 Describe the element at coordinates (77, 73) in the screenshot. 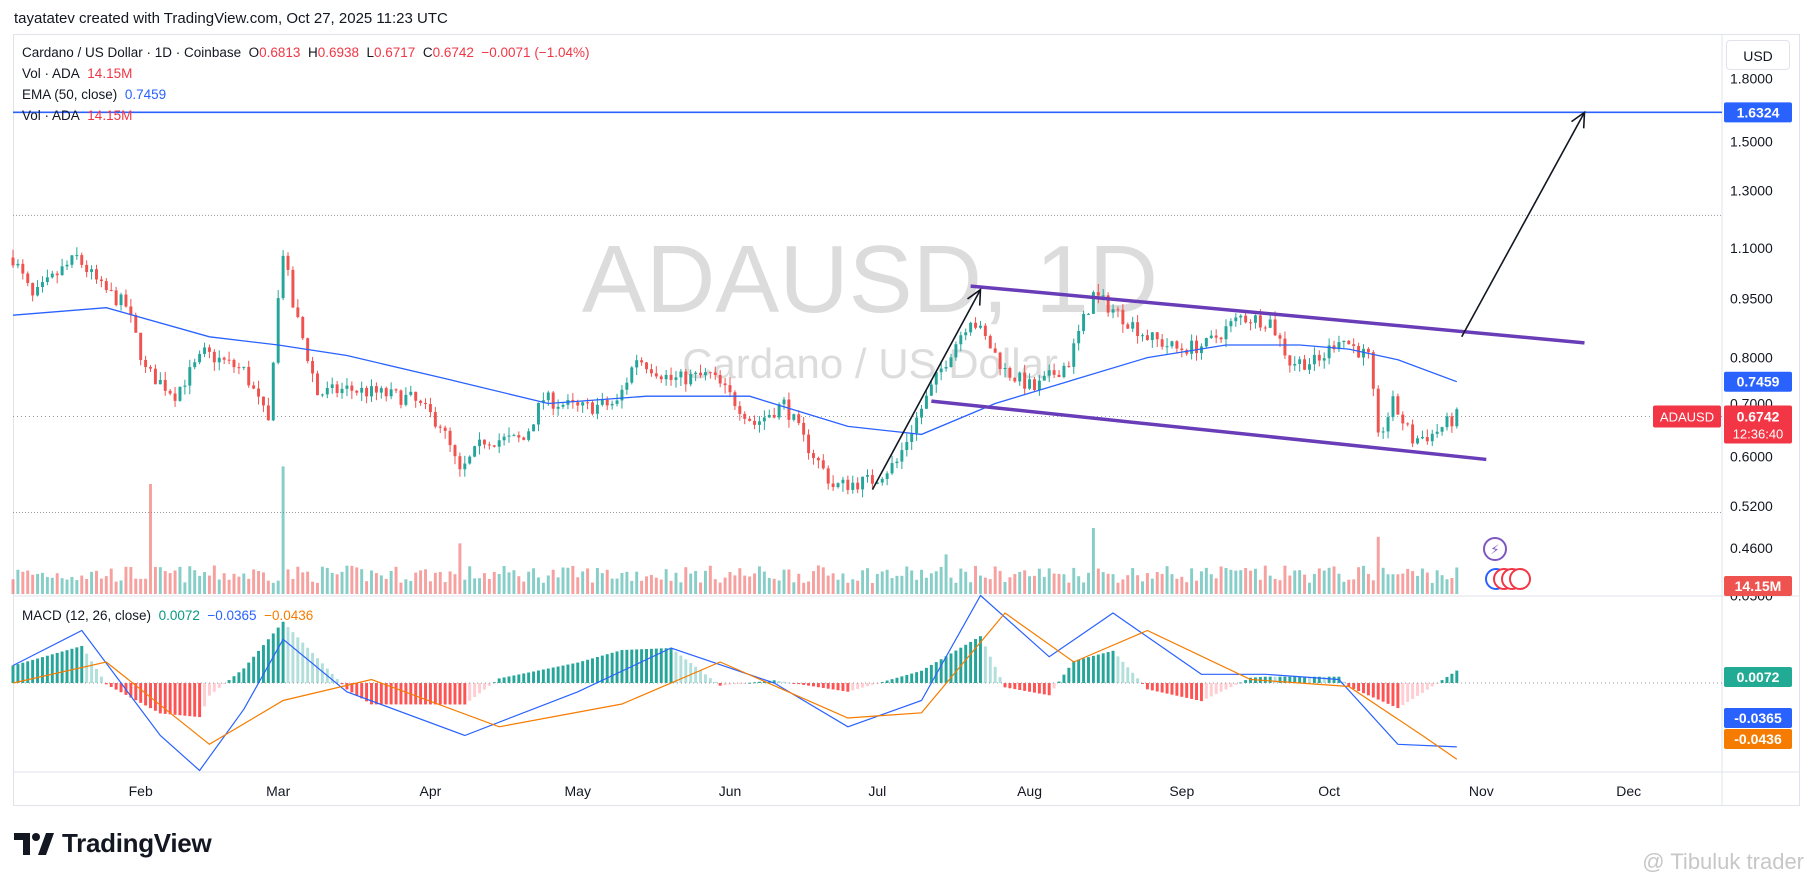

I see `legend-vol-row: Vol · ADA 14.15M` at that location.